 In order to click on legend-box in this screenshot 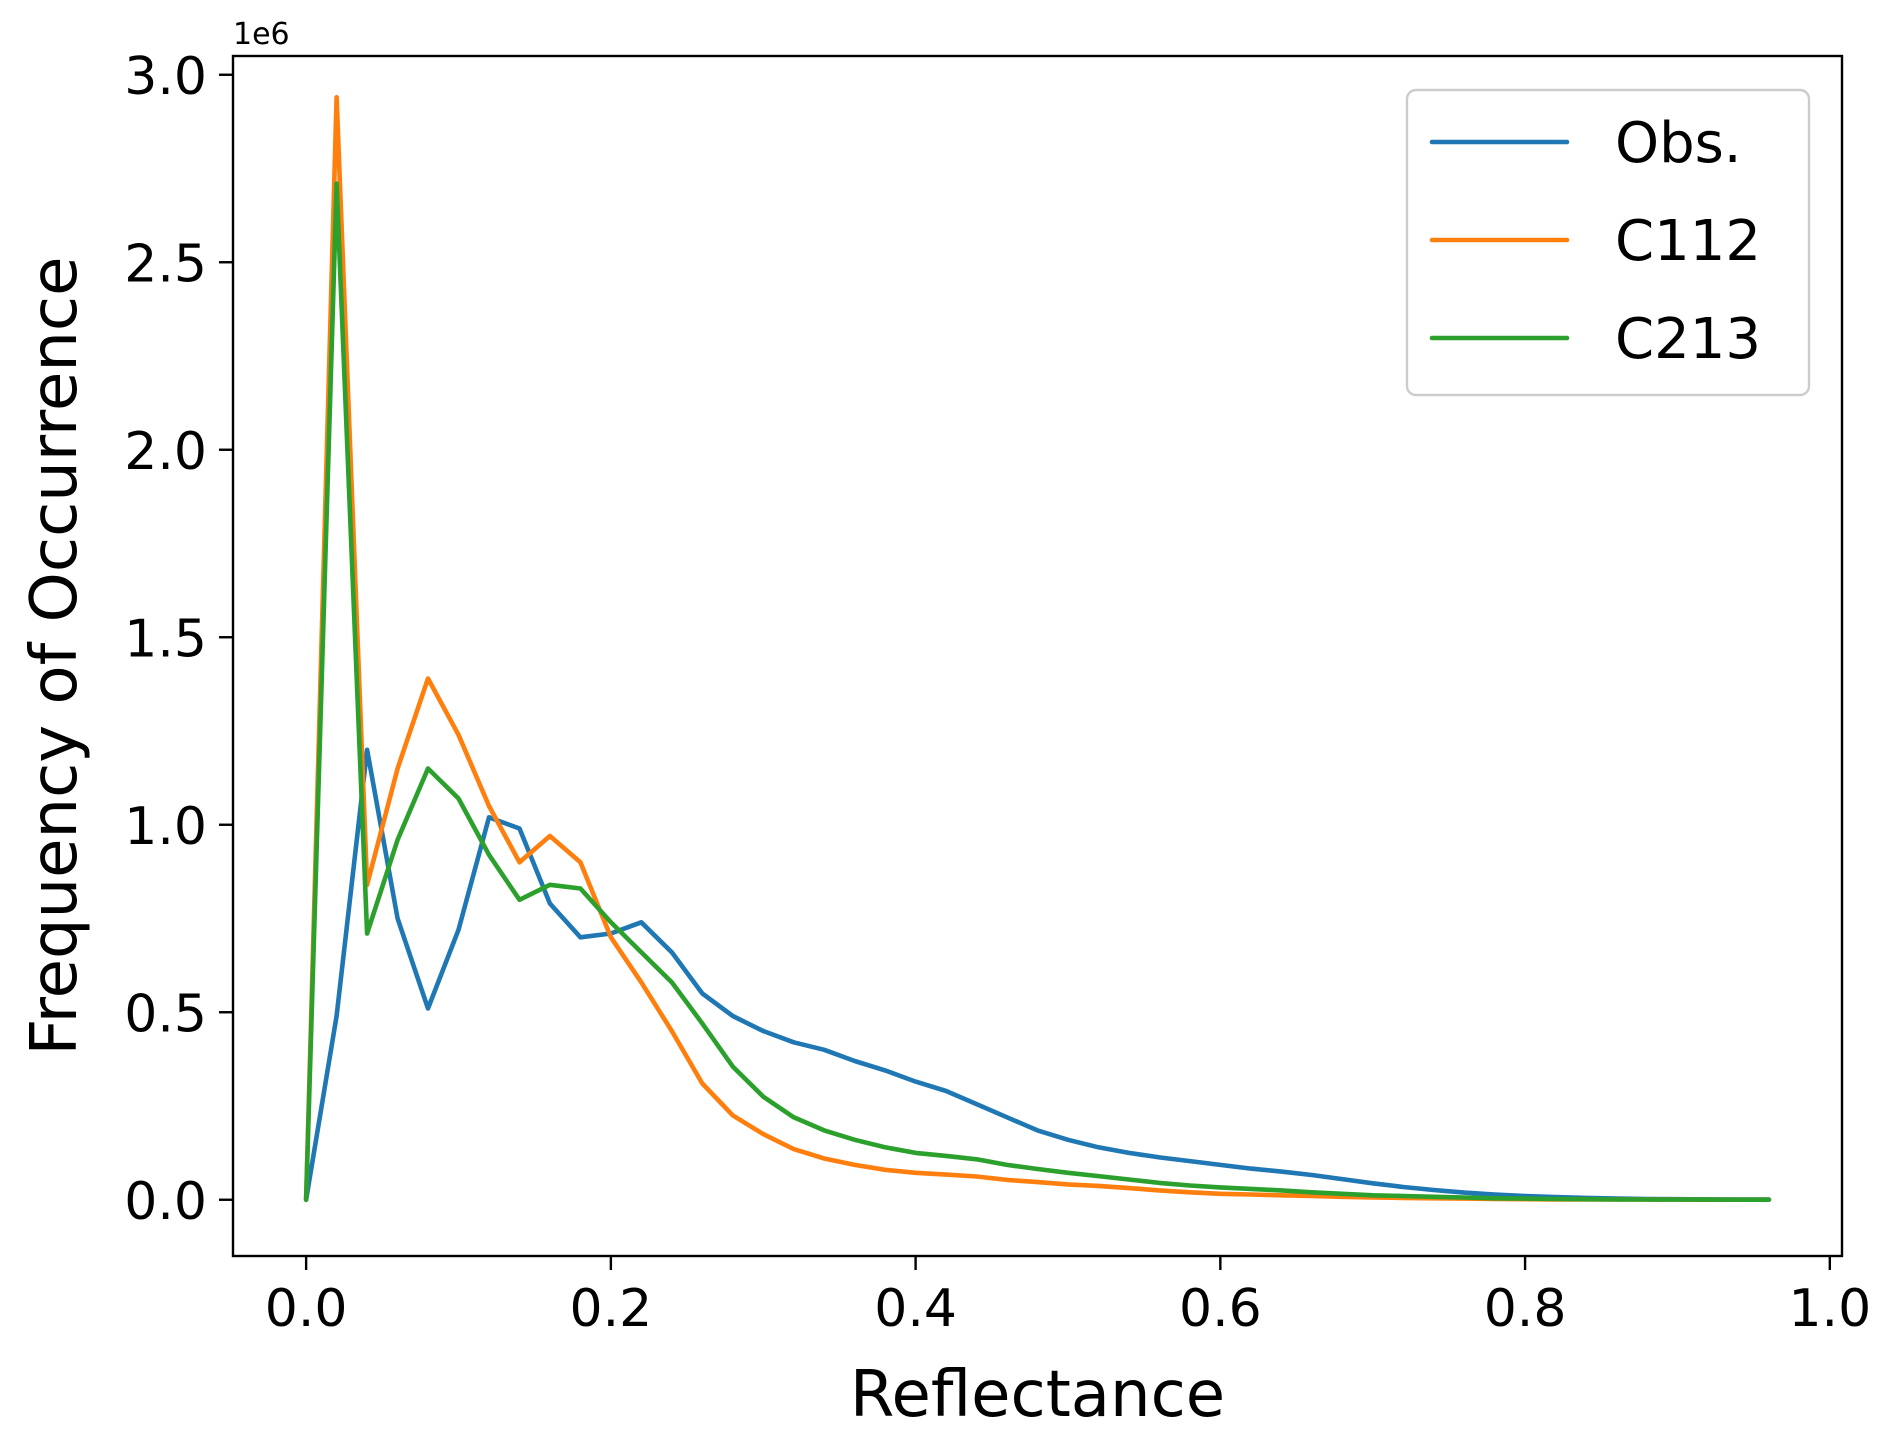, I will do `click(1608, 242)`.